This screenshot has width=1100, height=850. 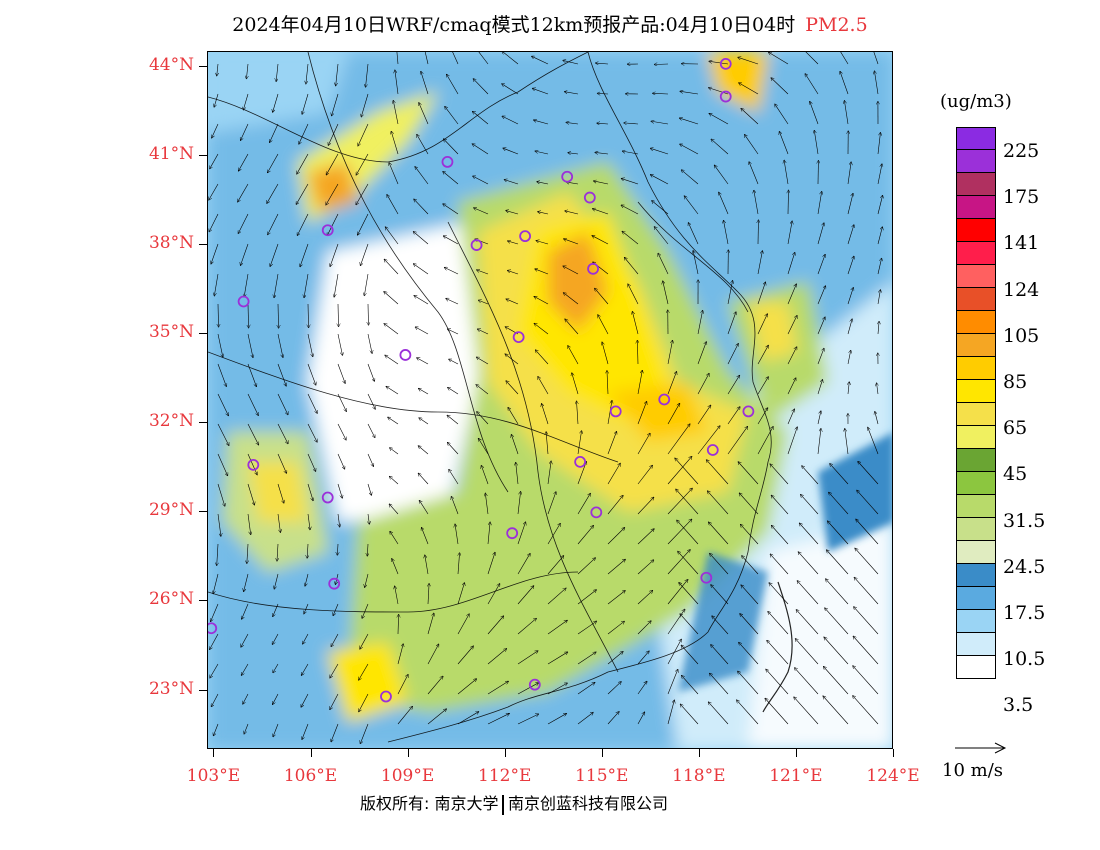 I want to click on latitude-label: 26°N, so click(x=171, y=599).